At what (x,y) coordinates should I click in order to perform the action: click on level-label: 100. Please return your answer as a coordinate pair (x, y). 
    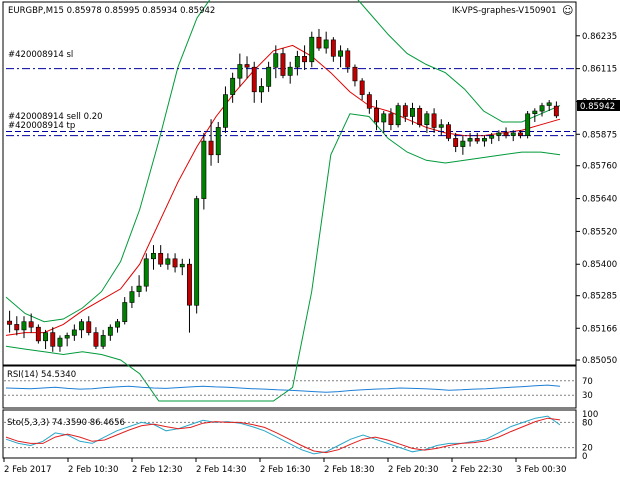
    Looking at the image, I should click on (590, 415).